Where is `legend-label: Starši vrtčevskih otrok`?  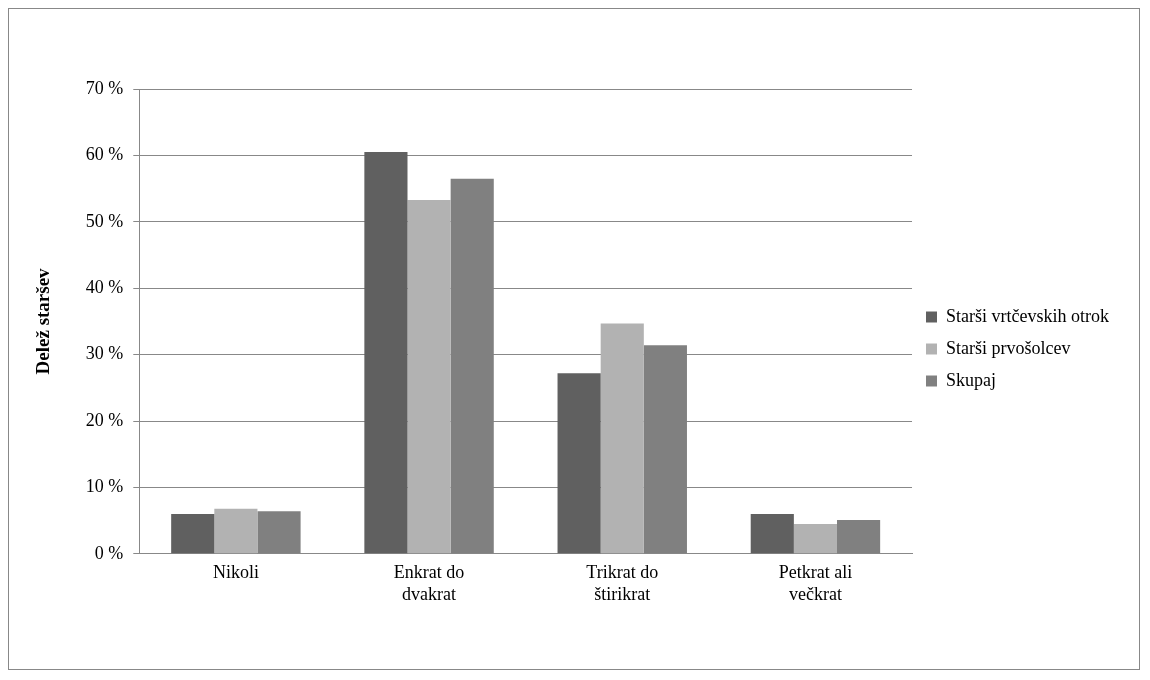 legend-label: Starši vrtčevskih otrok is located at coordinates (1028, 315).